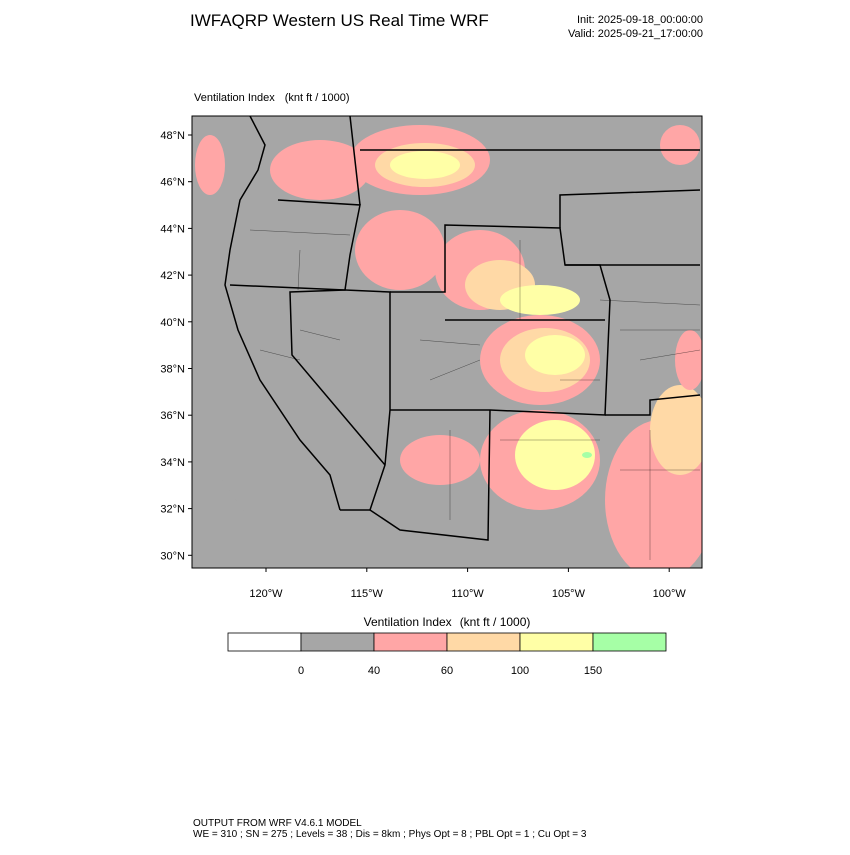 The height and width of the screenshot is (855, 850). What do you see at coordinates (467, 594) in the screenshot?
I see `lon-label: 110°W` at bounding box center [467, 594].